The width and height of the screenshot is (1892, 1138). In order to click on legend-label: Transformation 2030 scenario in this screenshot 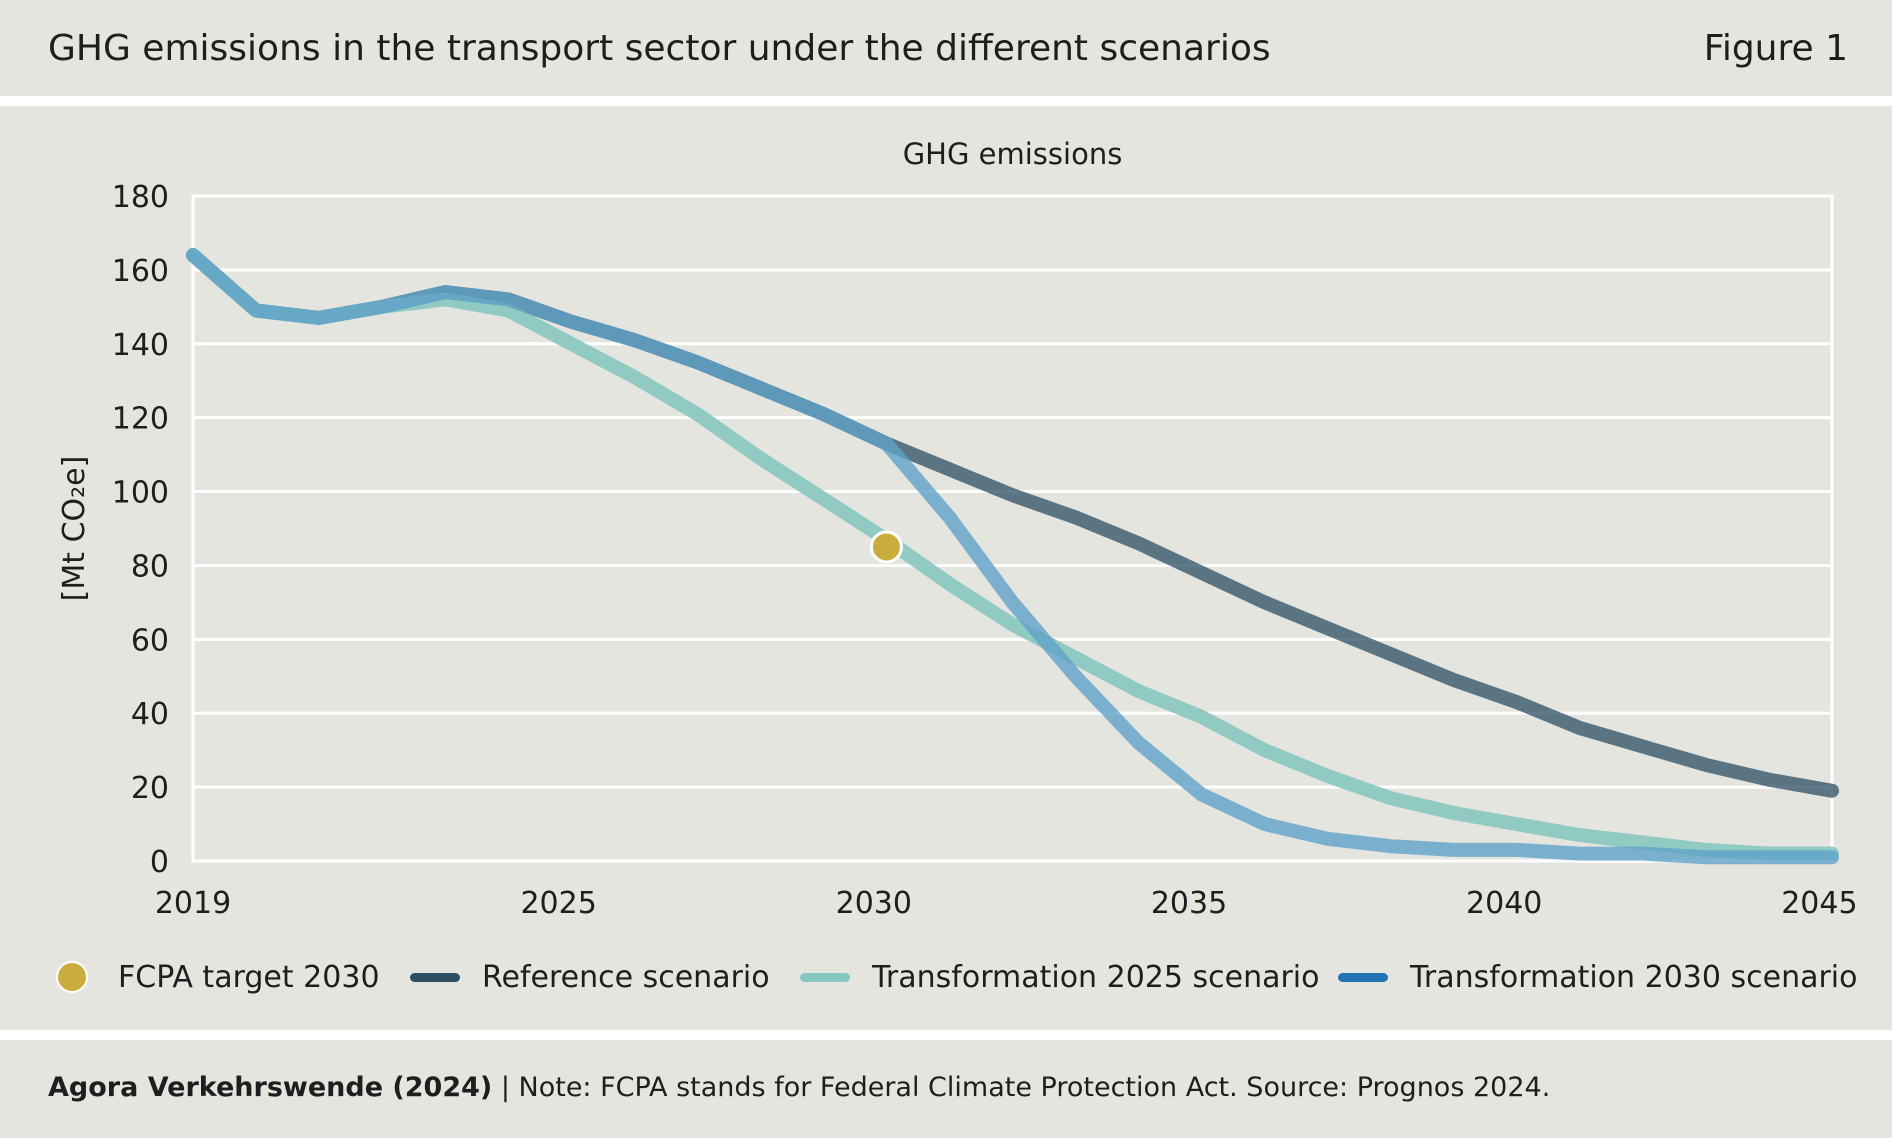, I will do `click(1634, 977)`.